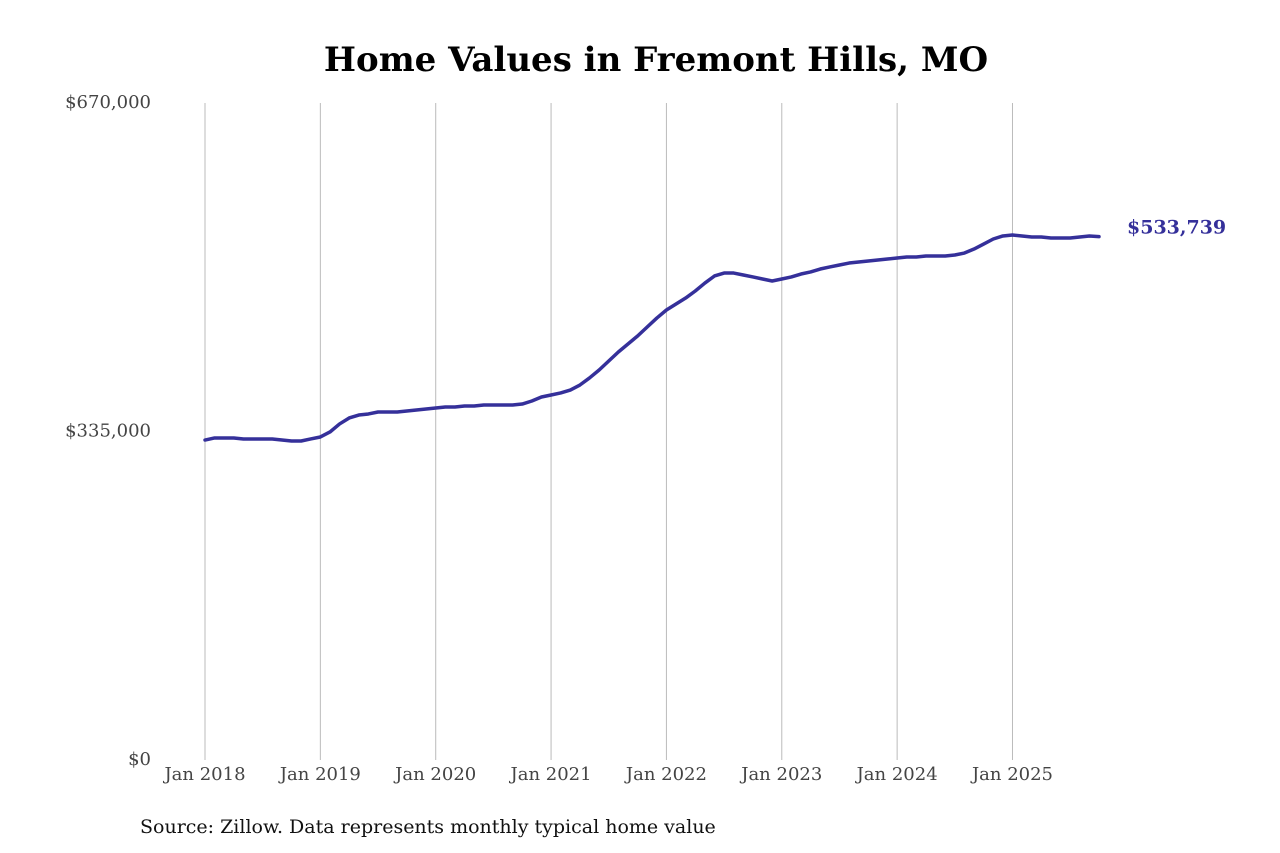 The height and width of the screenshot is (853, 1280). I want to click on x-tick-label: Jan 2025, so click(1011, 774).